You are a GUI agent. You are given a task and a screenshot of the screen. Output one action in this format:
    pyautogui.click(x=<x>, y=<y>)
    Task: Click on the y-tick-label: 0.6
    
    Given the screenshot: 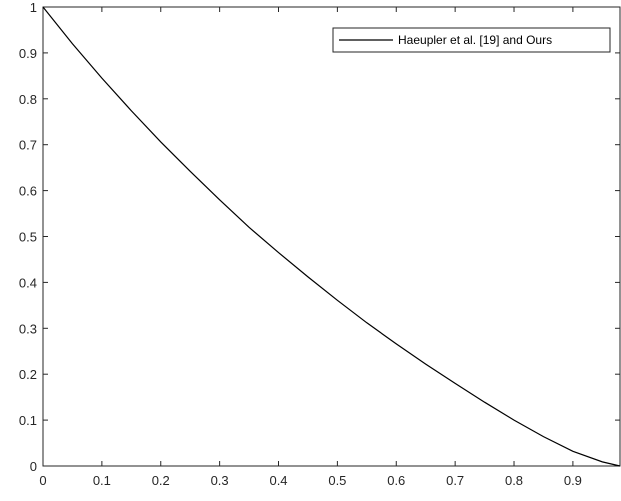 What is the action you would take?
    pyautogui.click(x=28, y=191)
    